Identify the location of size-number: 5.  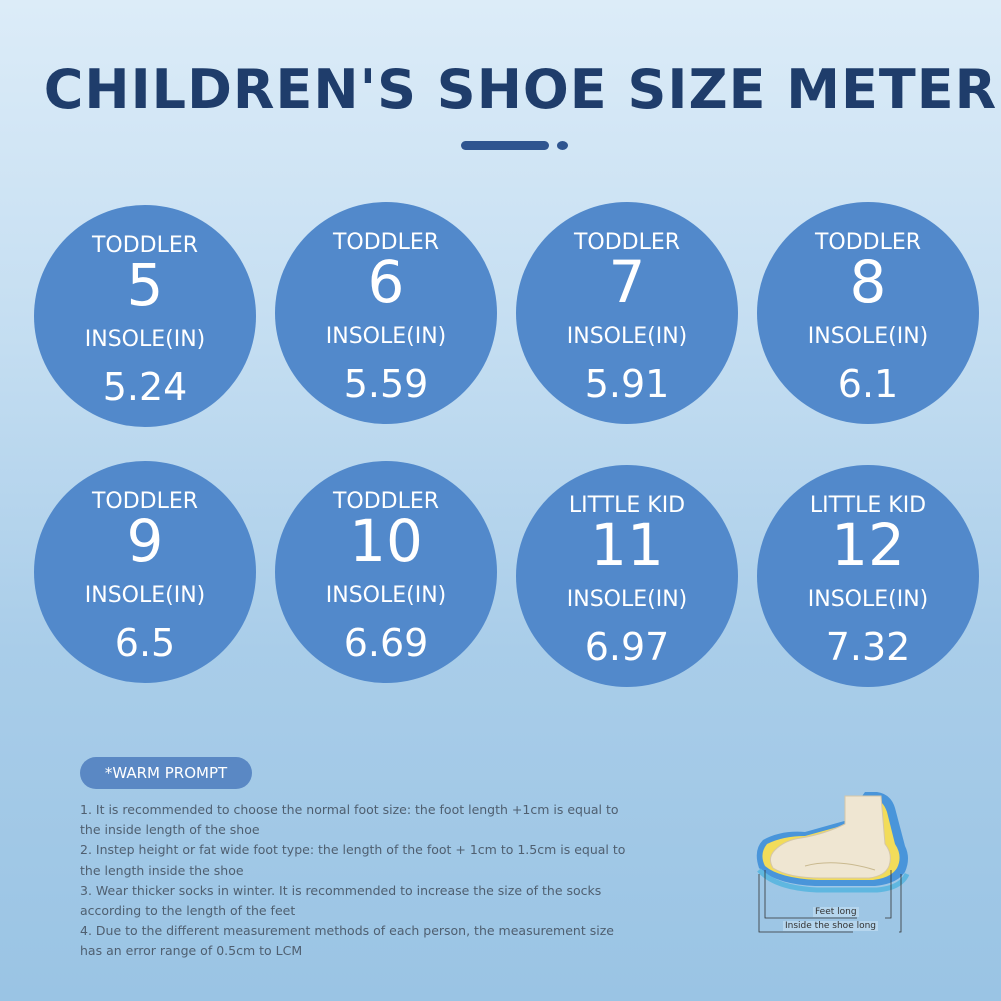
(145, 285).